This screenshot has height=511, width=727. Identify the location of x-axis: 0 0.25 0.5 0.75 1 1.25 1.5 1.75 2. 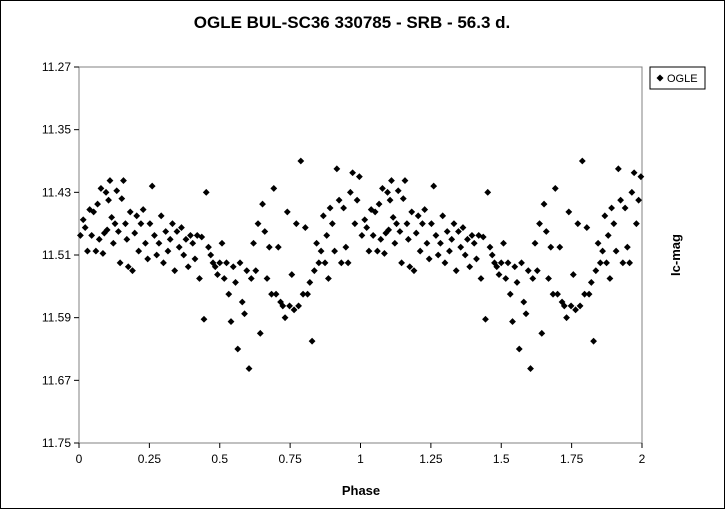
(361, 454).